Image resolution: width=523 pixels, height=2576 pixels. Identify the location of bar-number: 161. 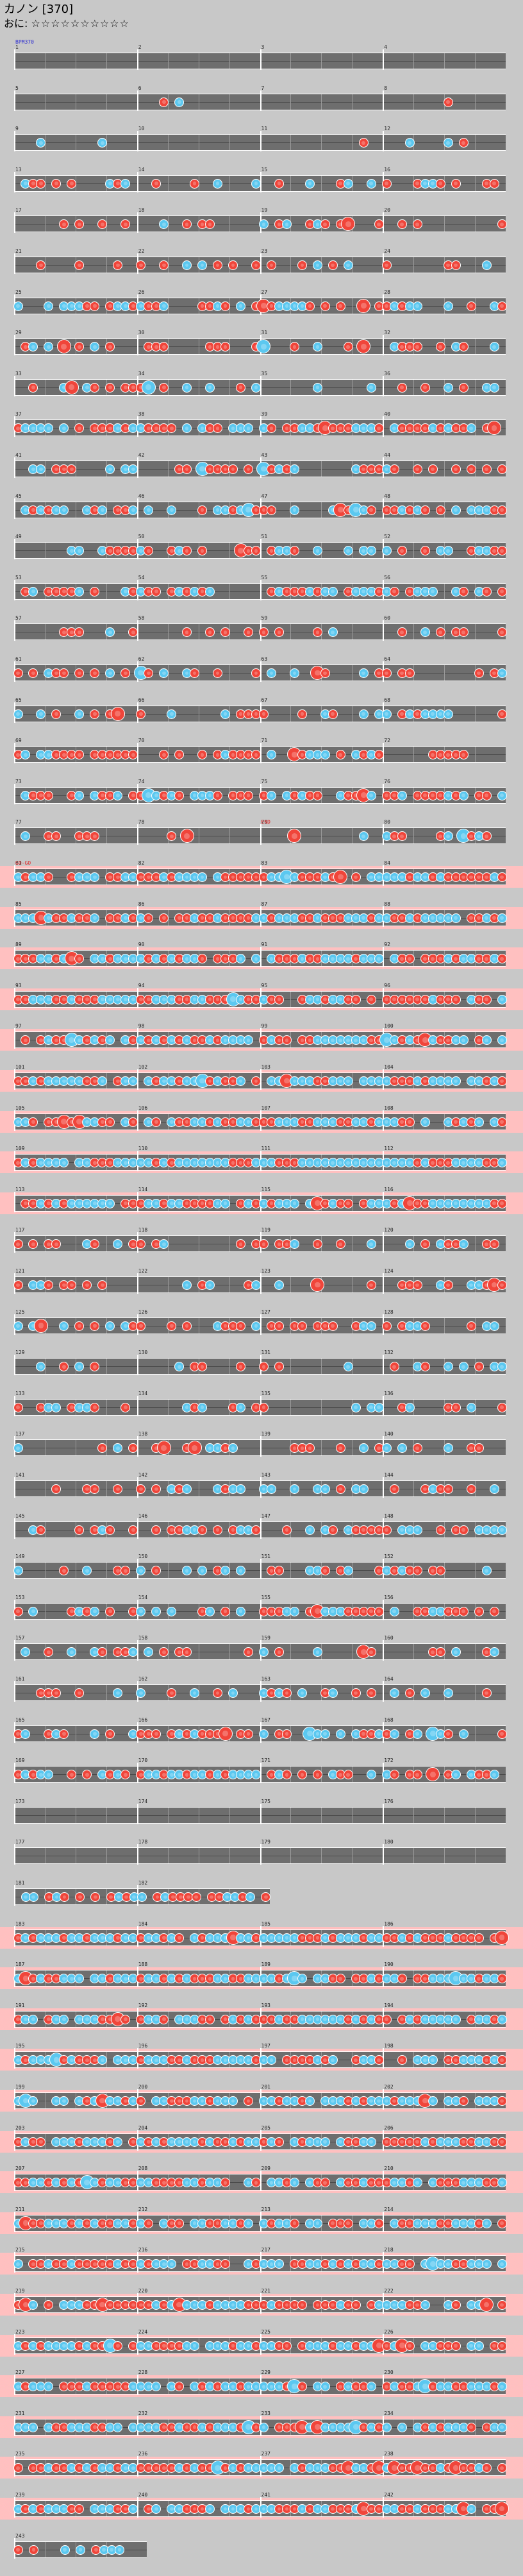
(20, 1679).